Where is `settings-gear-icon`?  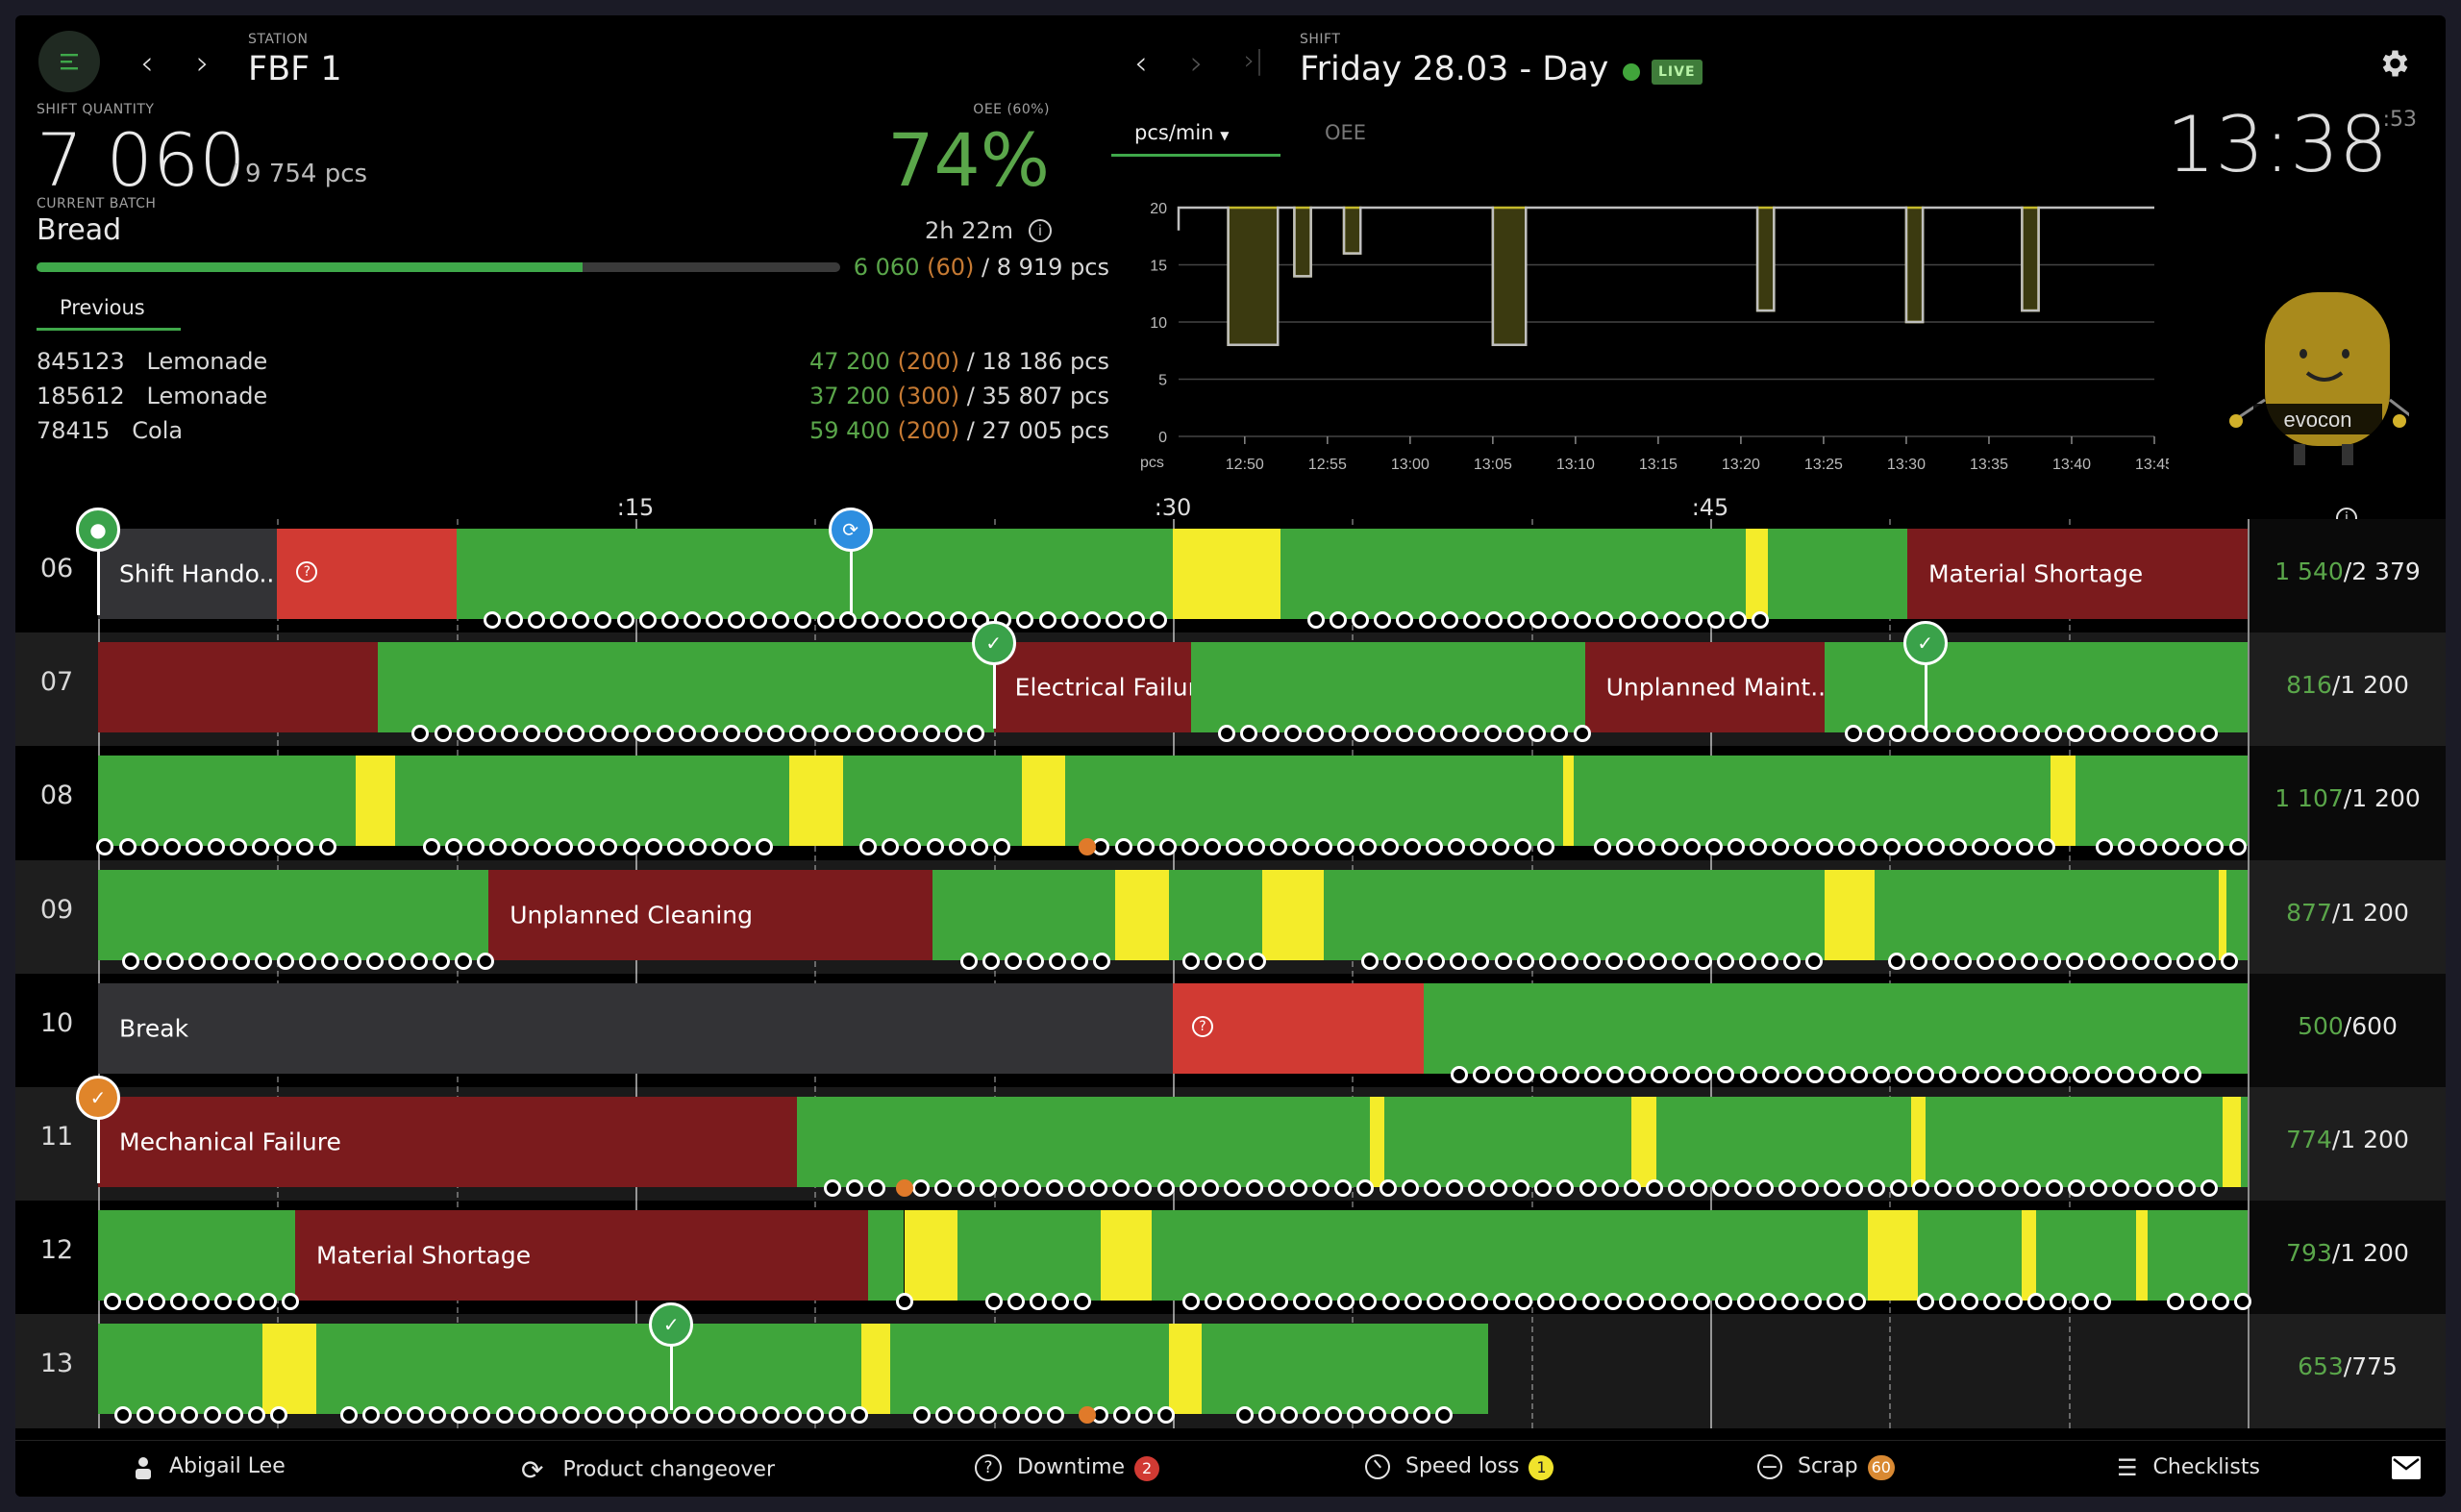
settings-gear-icon is located at coordinates (2393, 65).